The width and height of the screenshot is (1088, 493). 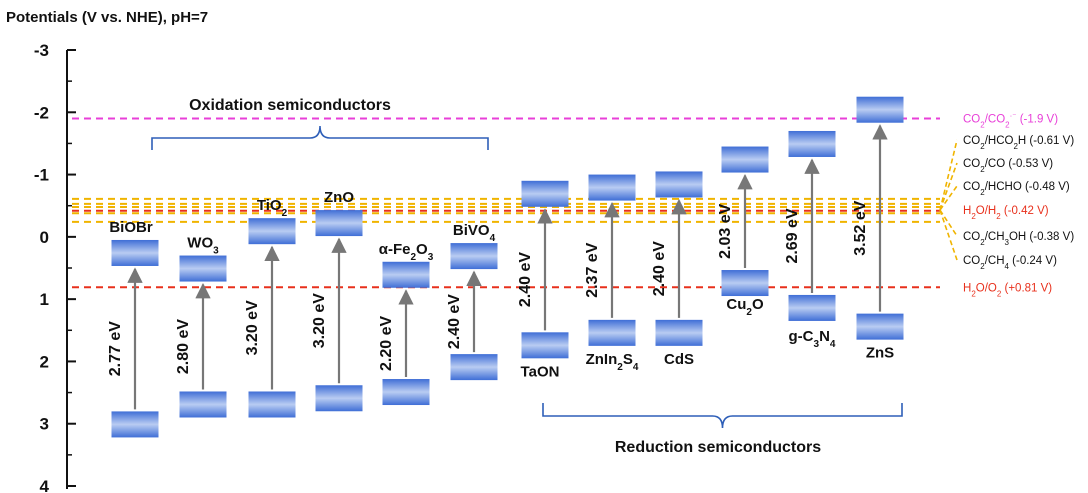 What do you see at coordinates (725, 230) in the screenshot?
I see `band-gap-label: 2.03 eV` at bounding box center [725, 230].